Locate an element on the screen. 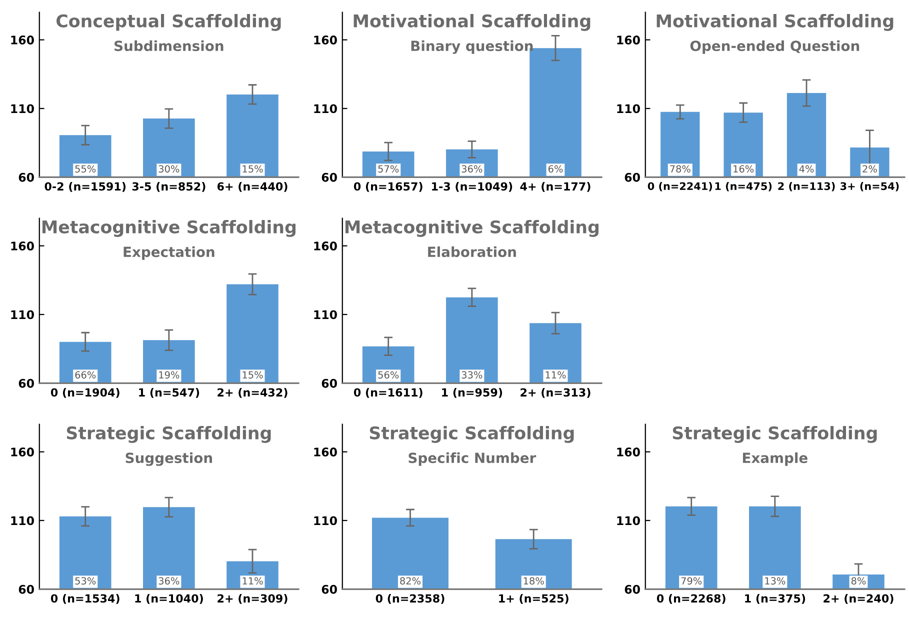  x-tick-label: 0 (n=2268) is located at coordinates (691, 599).